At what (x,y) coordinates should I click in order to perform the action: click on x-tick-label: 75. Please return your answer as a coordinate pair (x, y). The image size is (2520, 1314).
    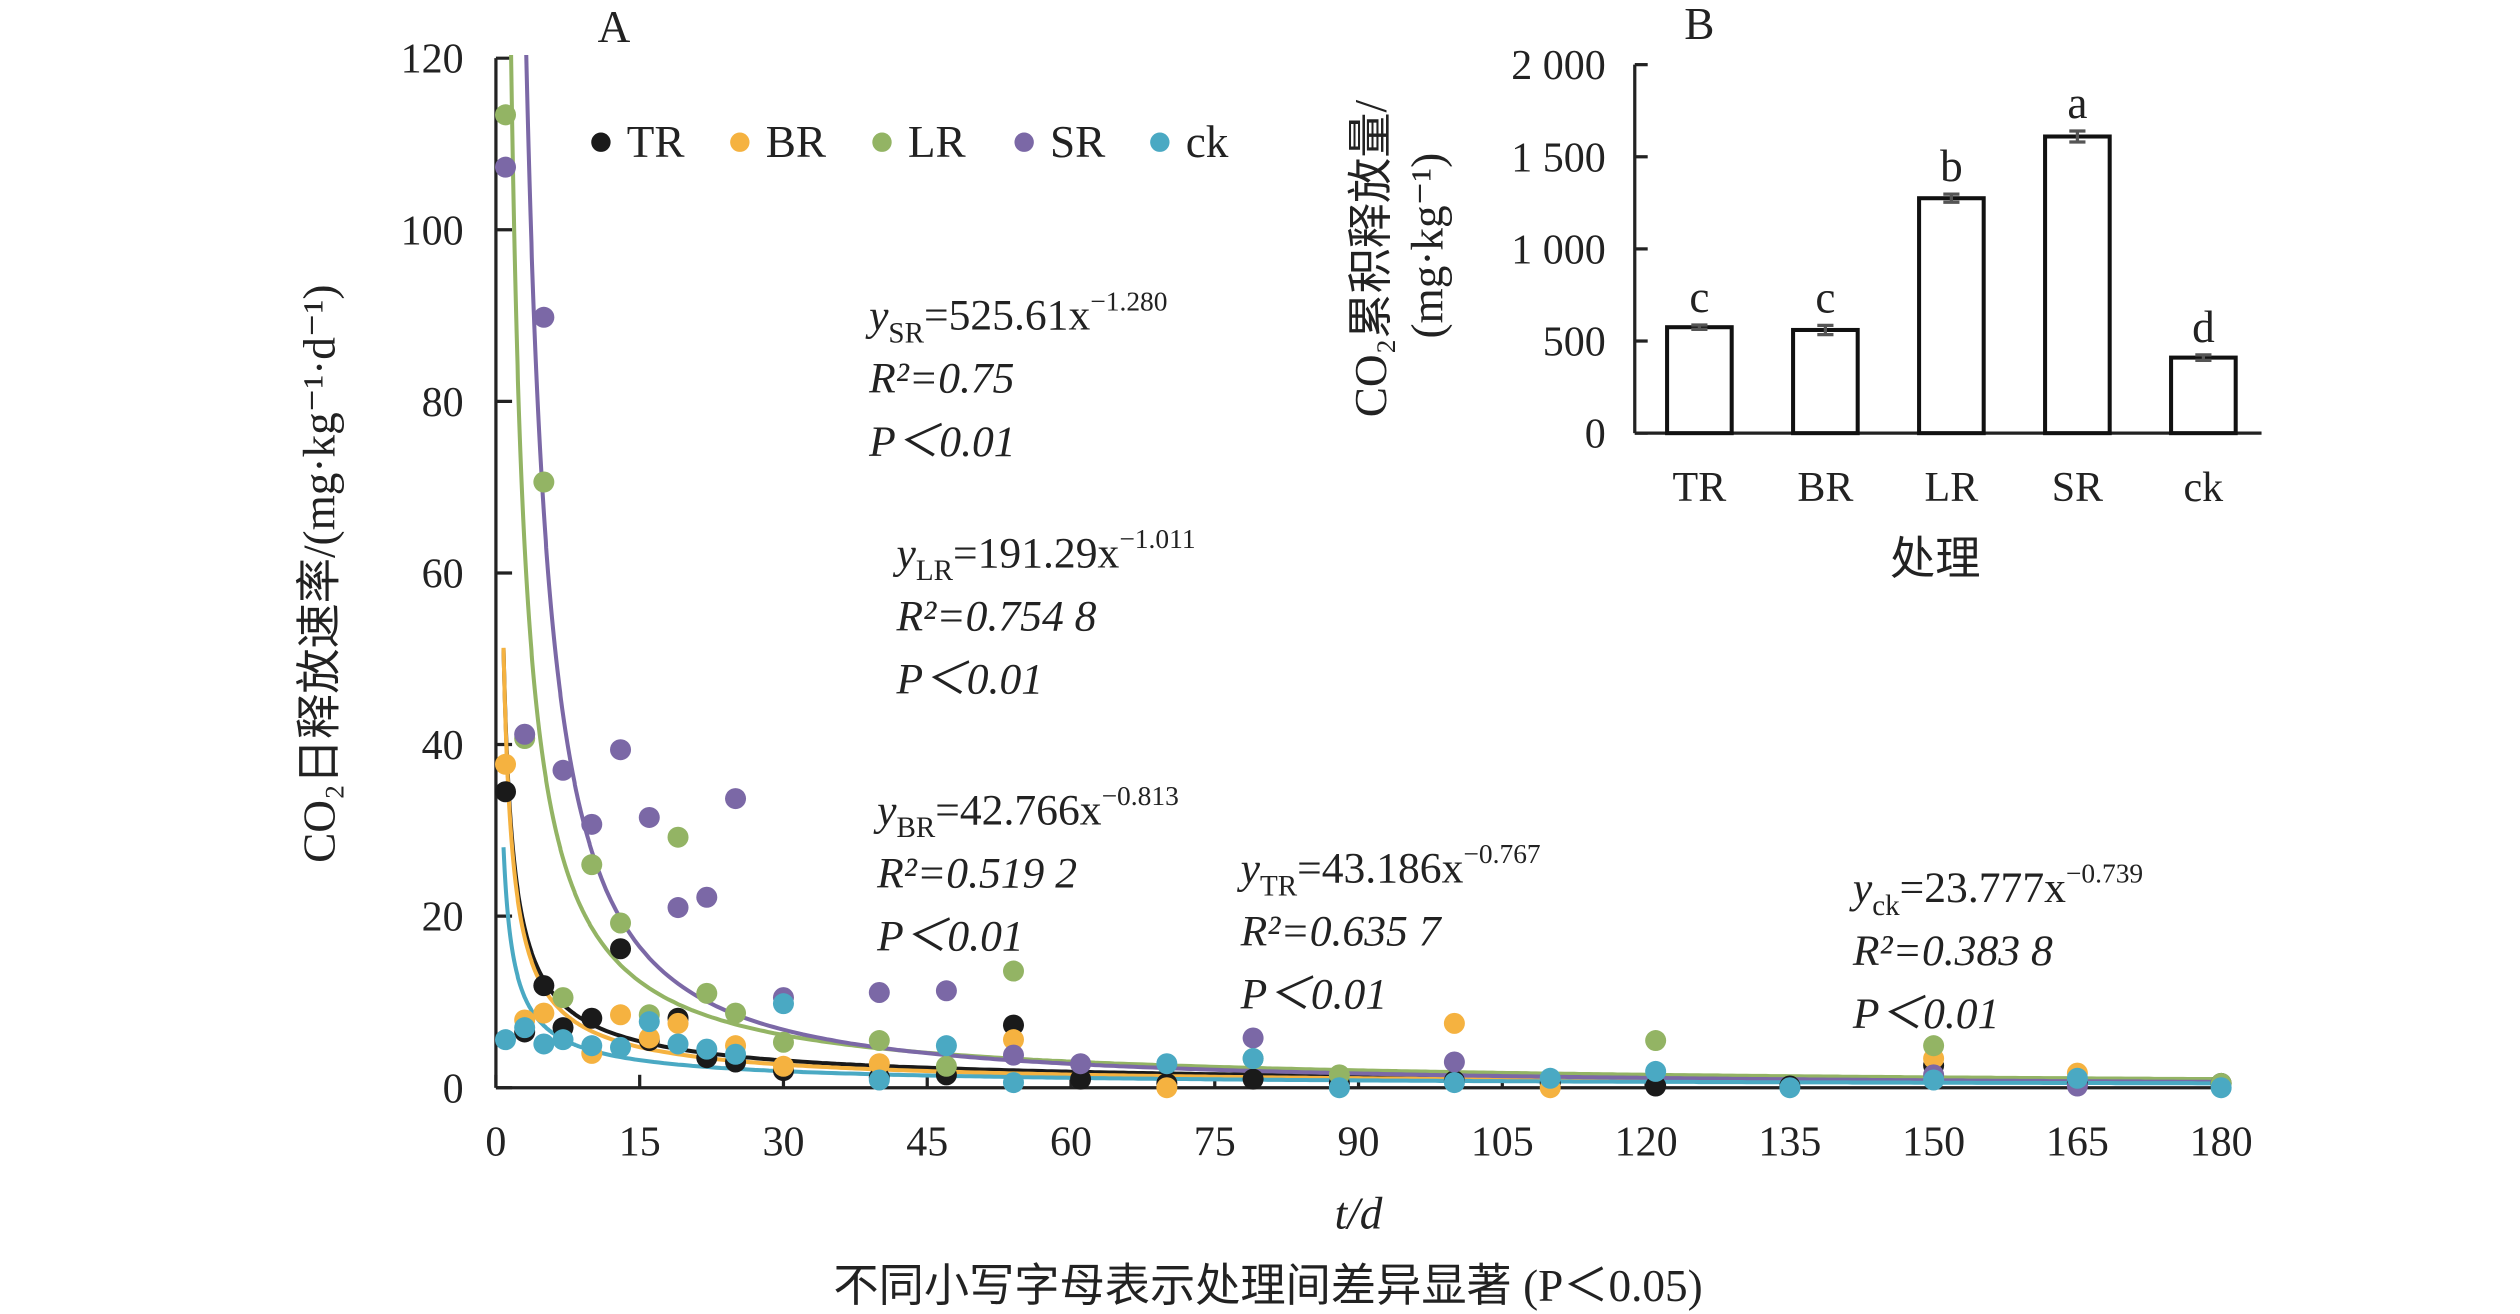
    Looking at the image, I should click on (1215, 1143).